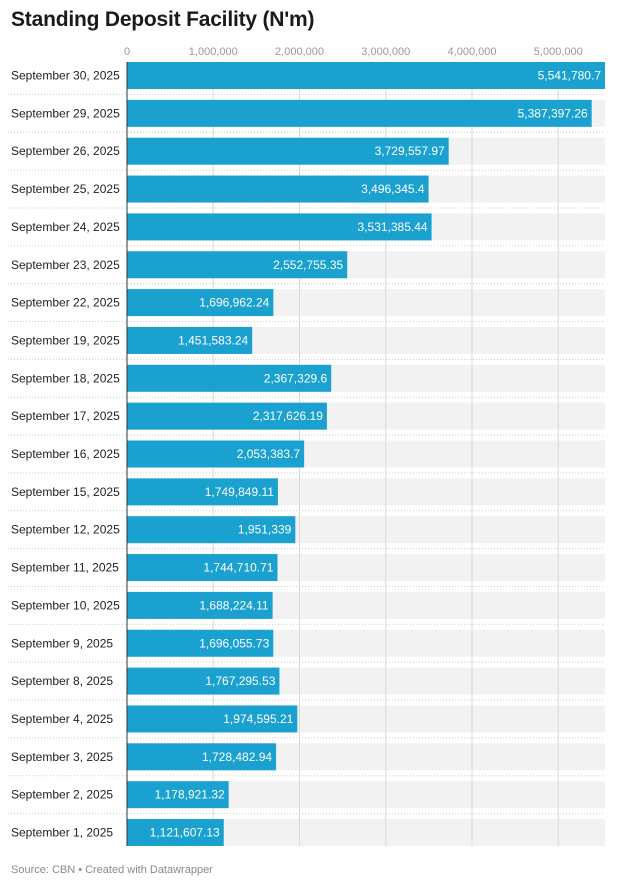 The height and width of the screenshot is (888, 617). I want to click on source-text: Source: CBN, so click(43, 870).